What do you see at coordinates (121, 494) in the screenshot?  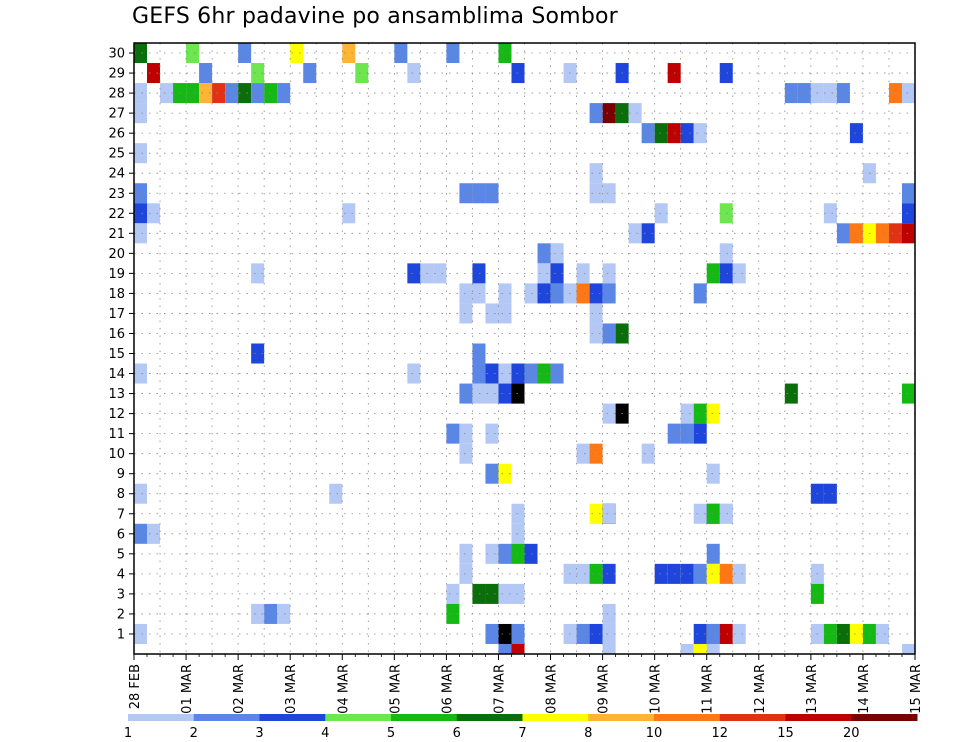 I see `y-tick-label: 8` at bounding box center [121, 494].